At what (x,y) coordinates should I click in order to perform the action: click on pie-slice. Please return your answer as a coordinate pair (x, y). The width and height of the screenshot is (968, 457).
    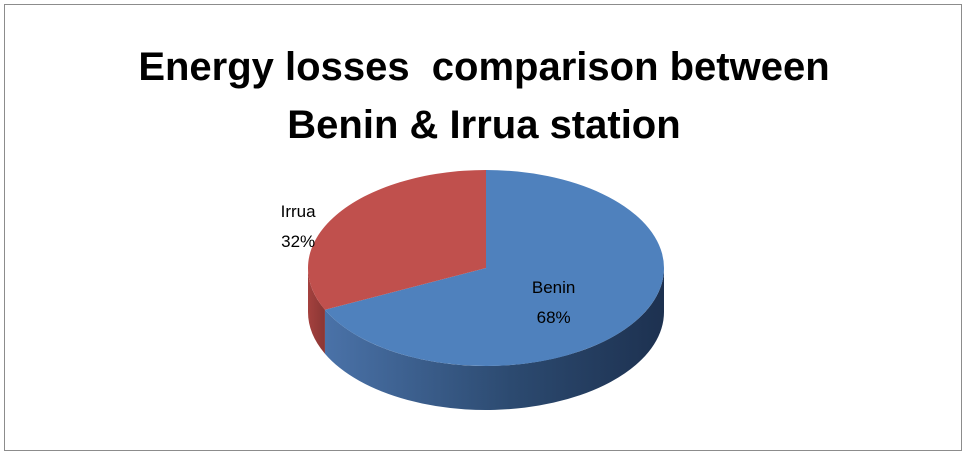
    Looking at the image, I should click on (397, 240).